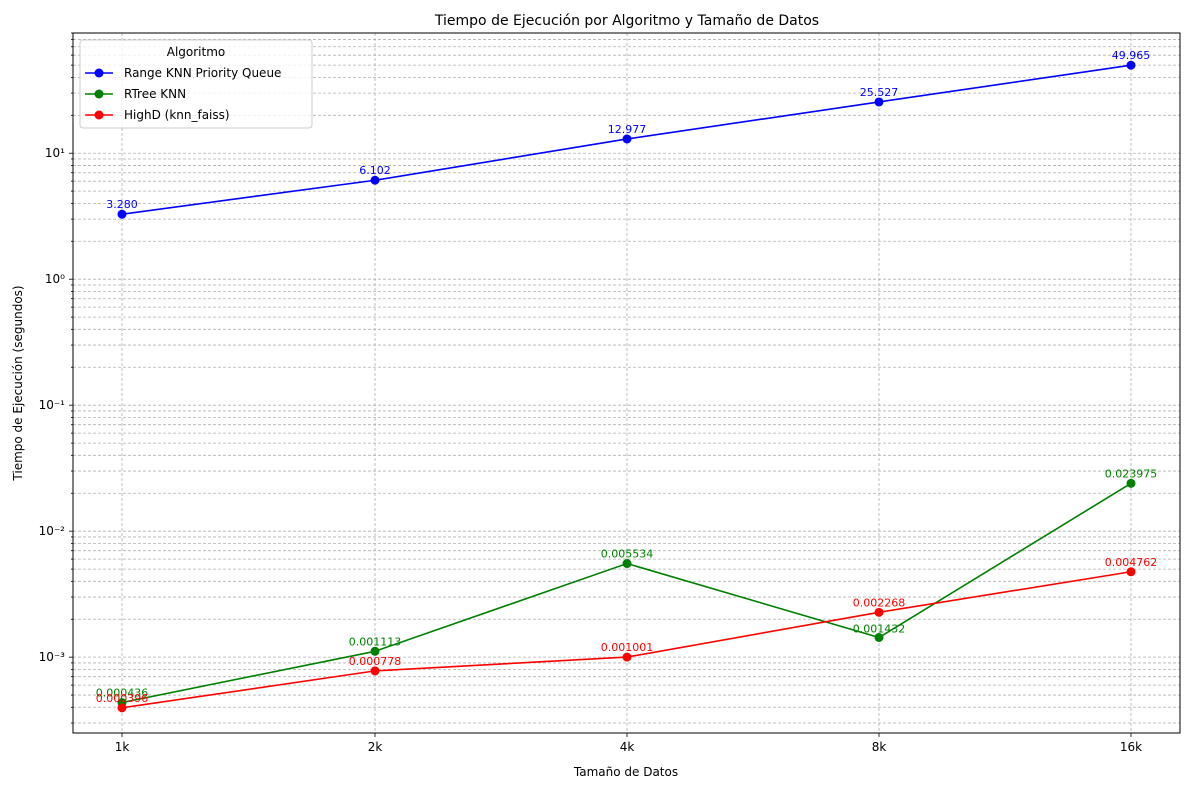  Describe the element at coordinates (375, 170) in the screenshot. I see `data-label: 6.102` at that location.